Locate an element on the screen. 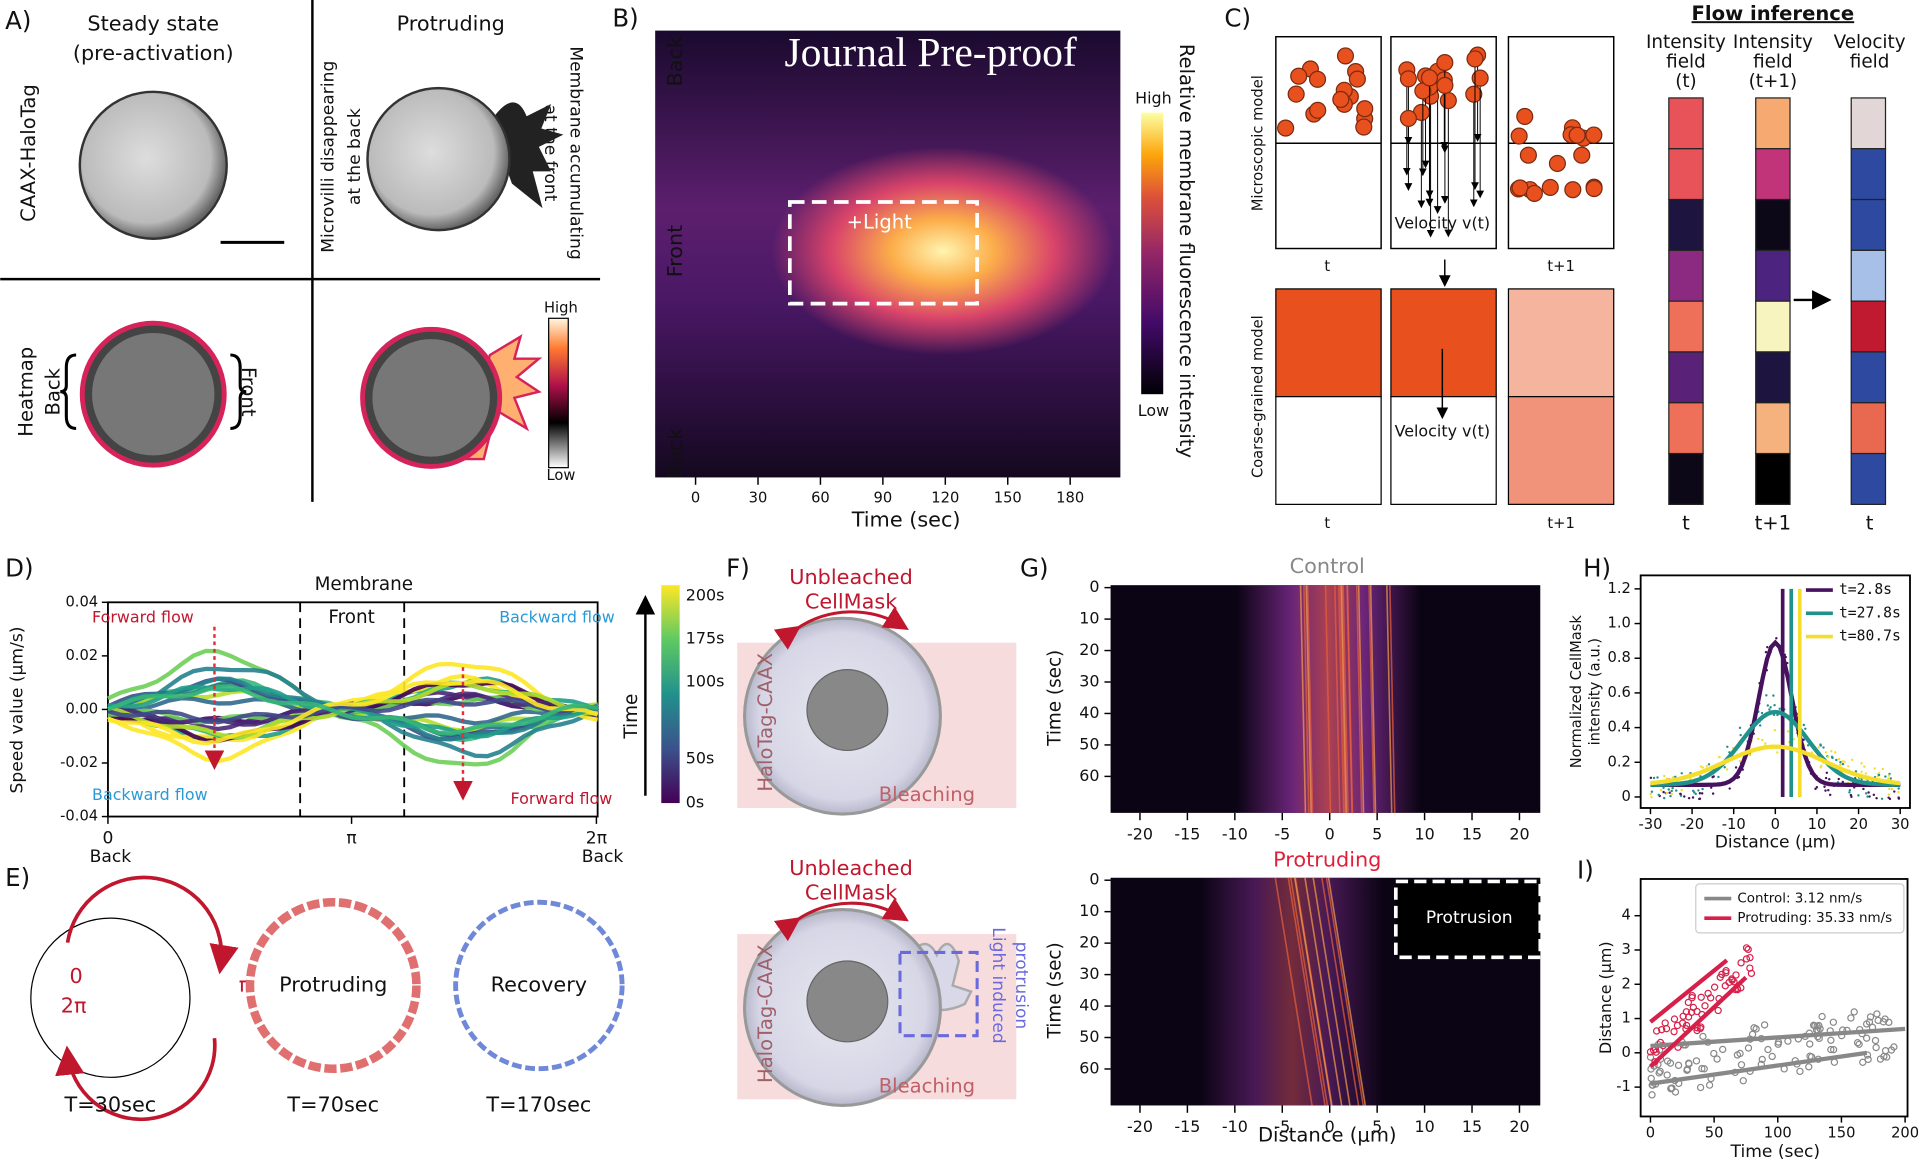 This screenshot has height=1163, width=1920. tick-label: 60 is located at coordinates (1089, 775).